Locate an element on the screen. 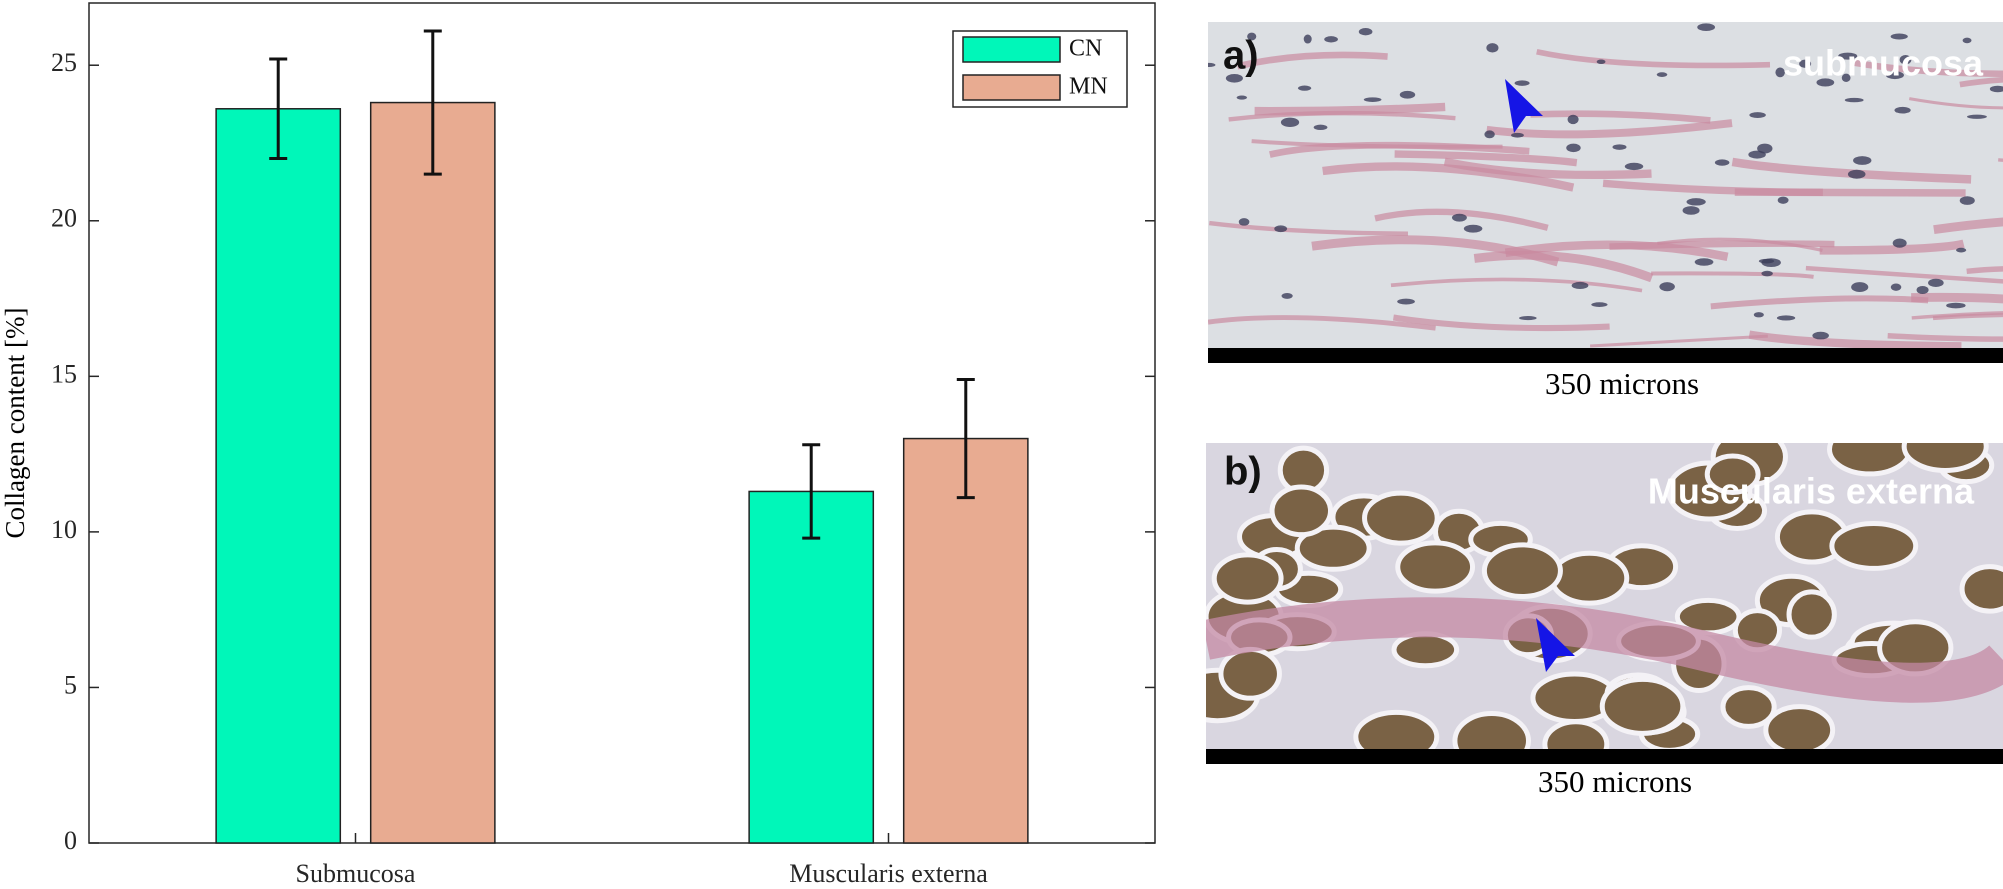  arrow is located at coordinates (1555, 645).